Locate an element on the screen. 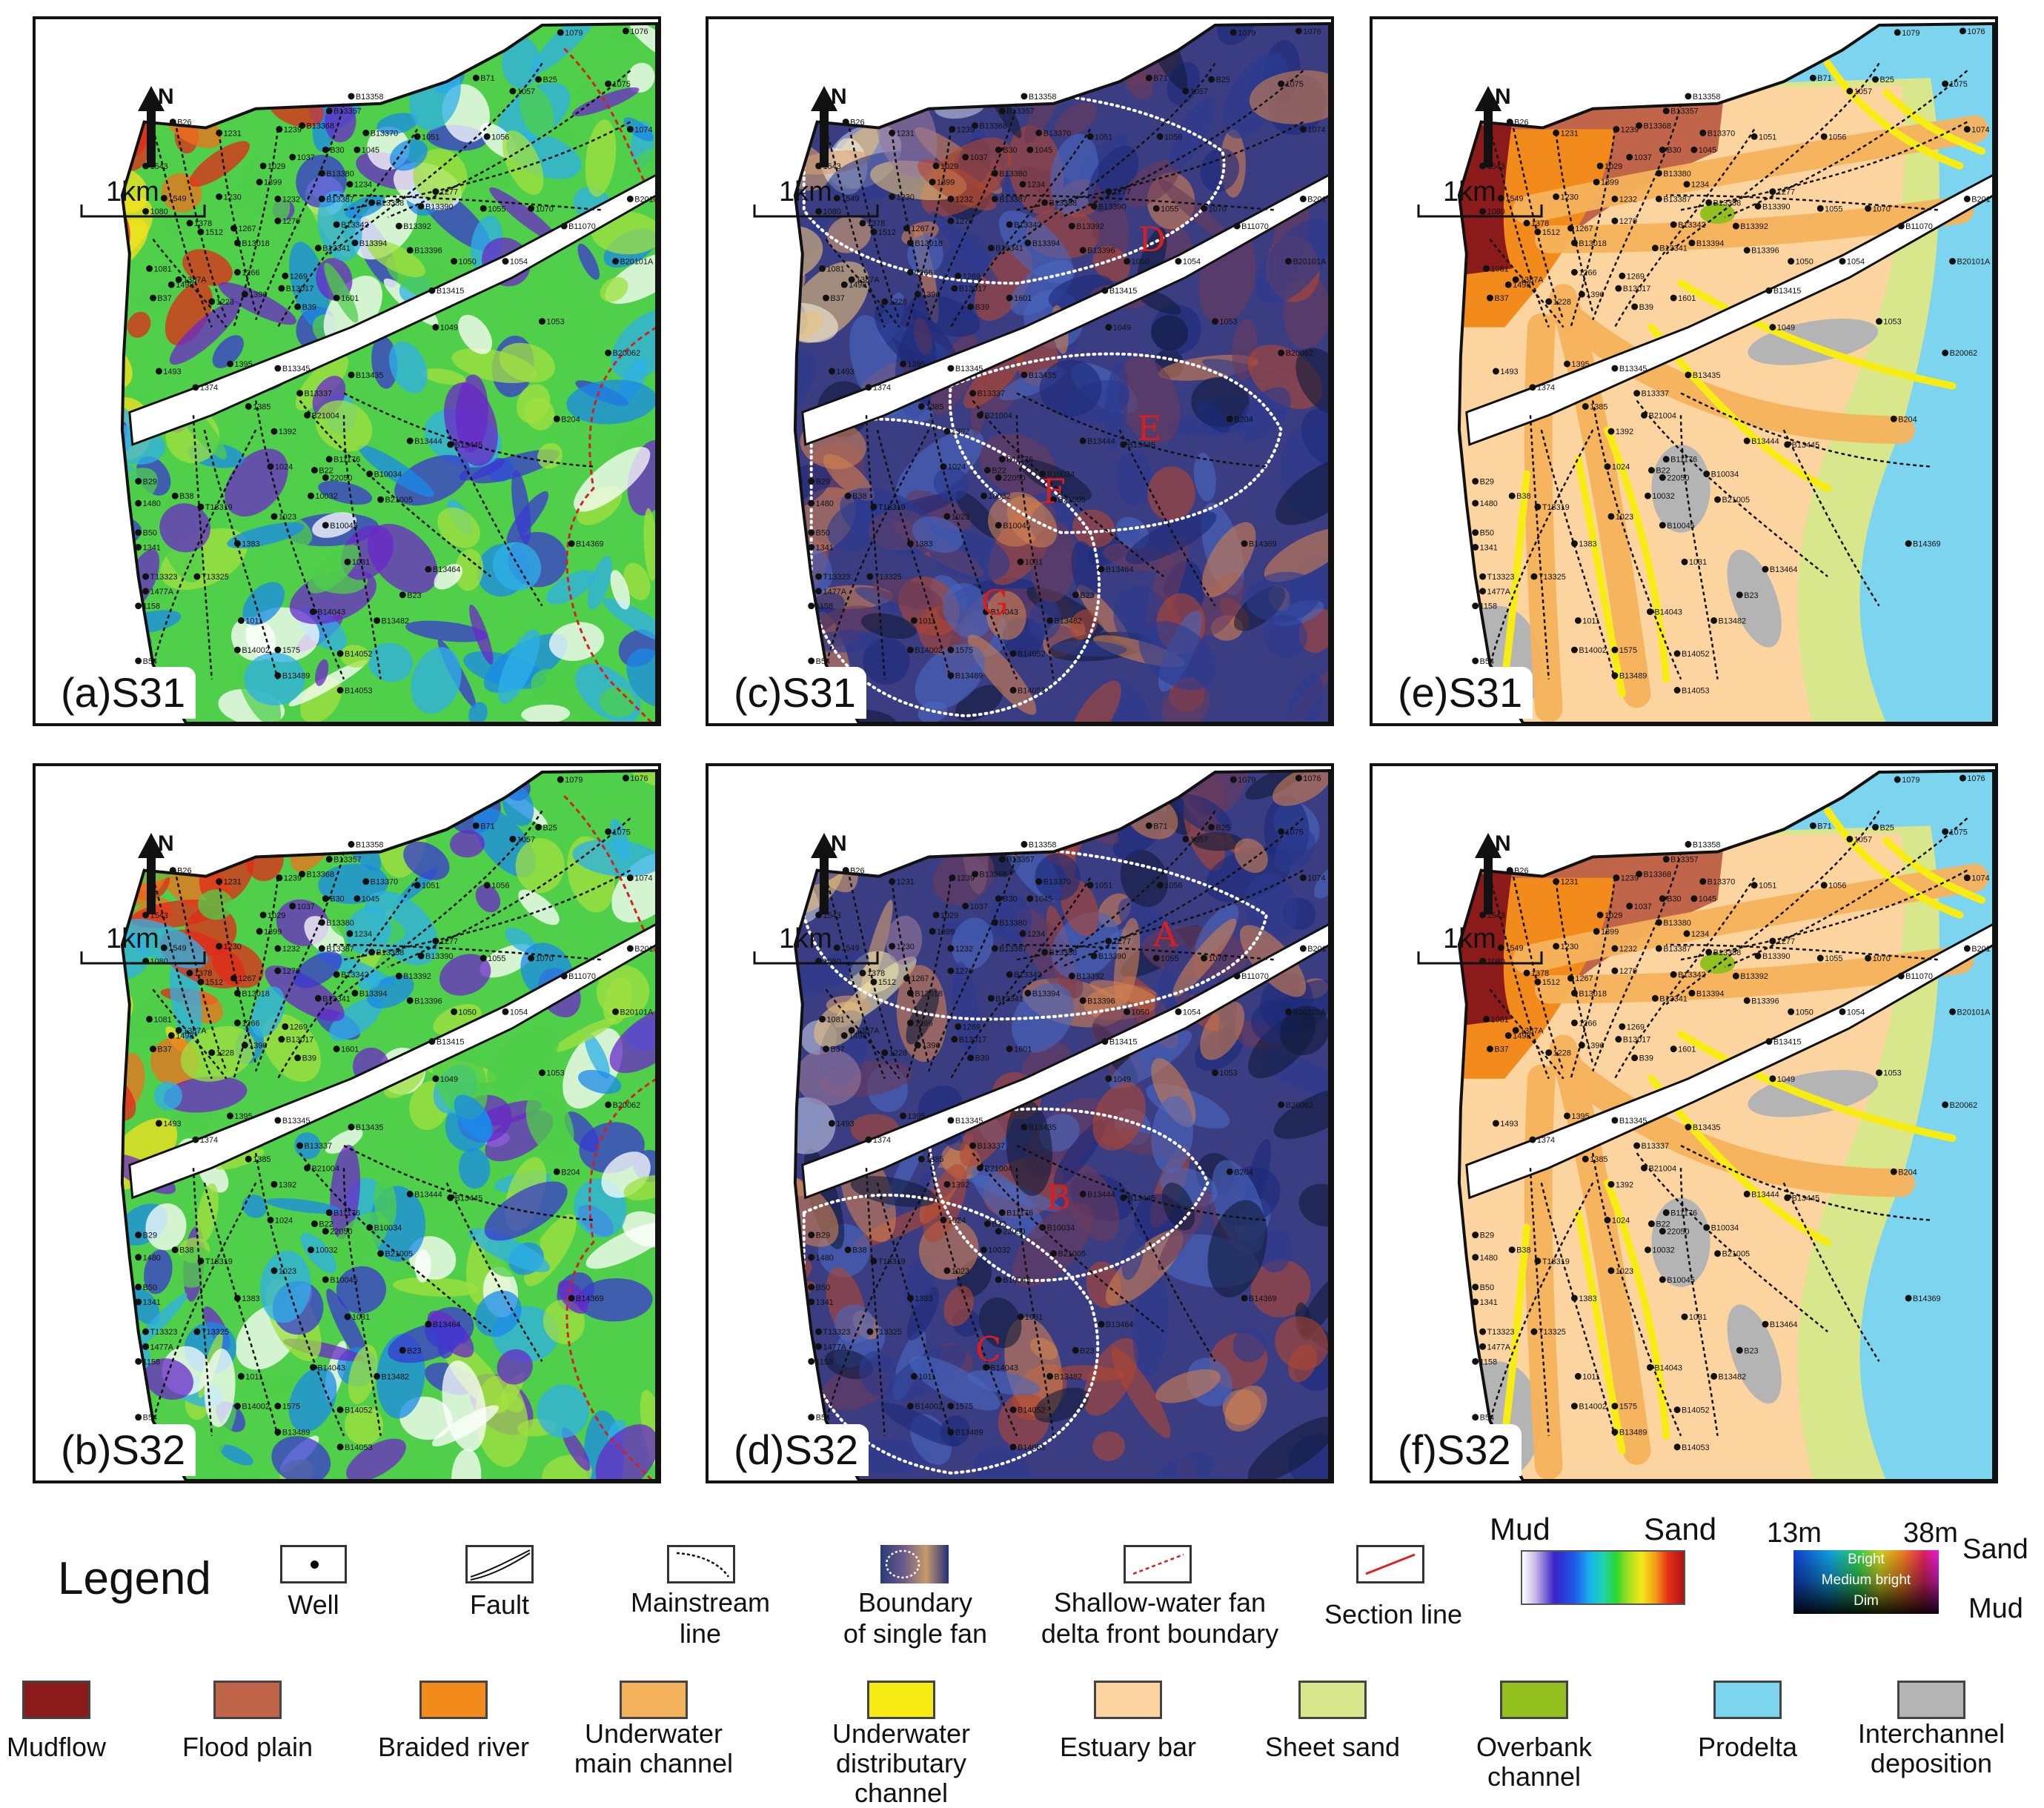  well-label: 1056 is located at coordinates (1173, 137).